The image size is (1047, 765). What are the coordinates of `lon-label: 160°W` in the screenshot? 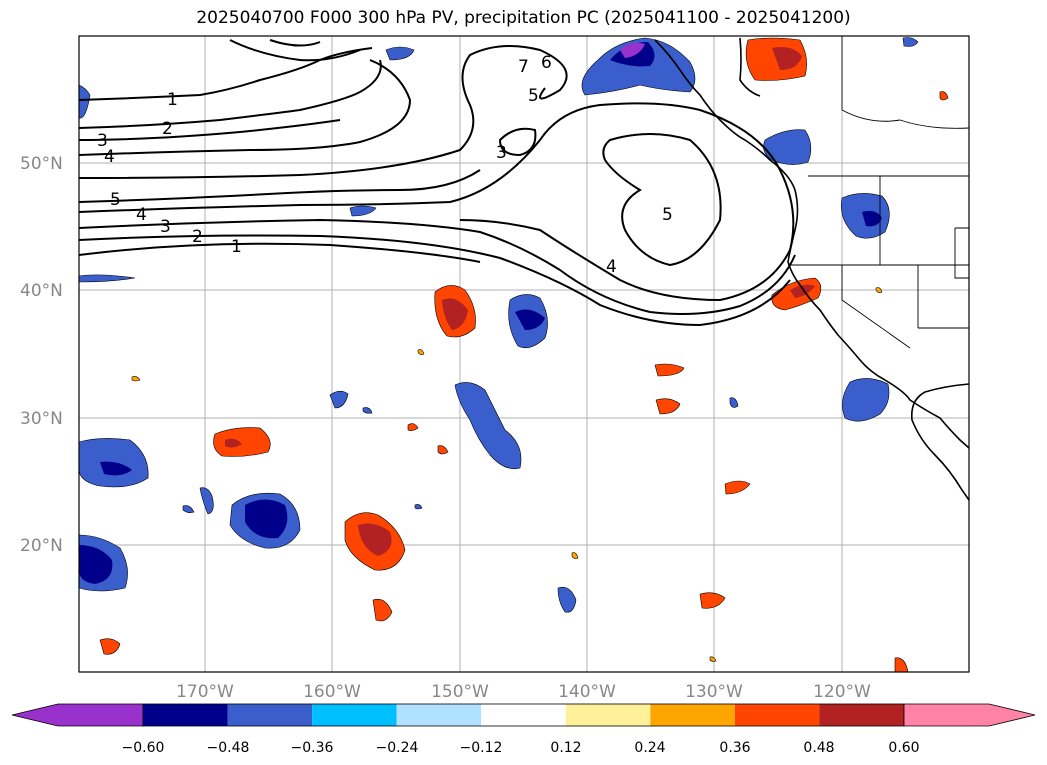 It's located at (332, 692).